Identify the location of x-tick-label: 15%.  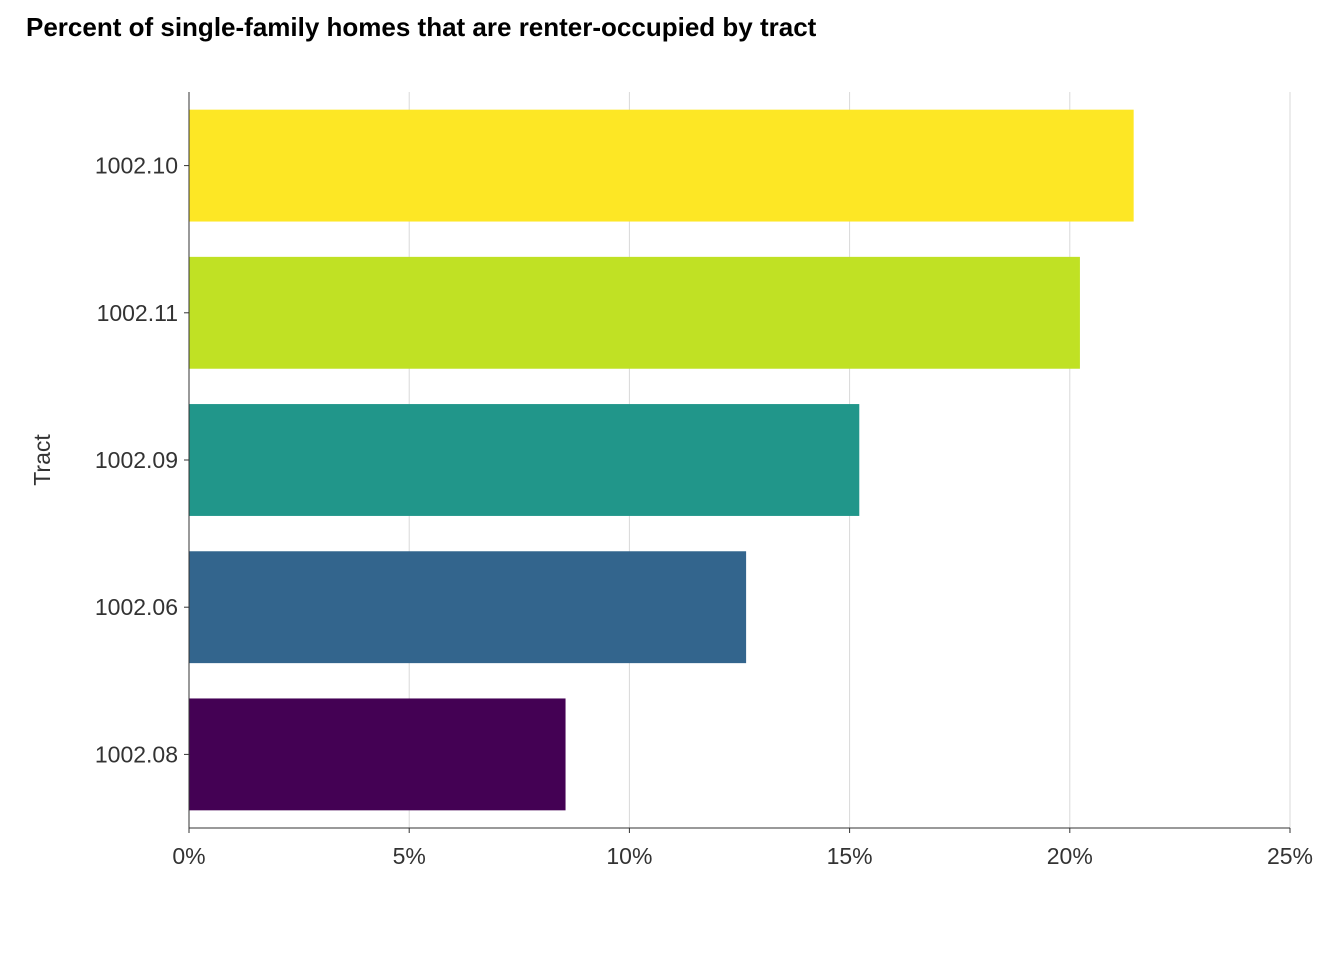
(850, 856).